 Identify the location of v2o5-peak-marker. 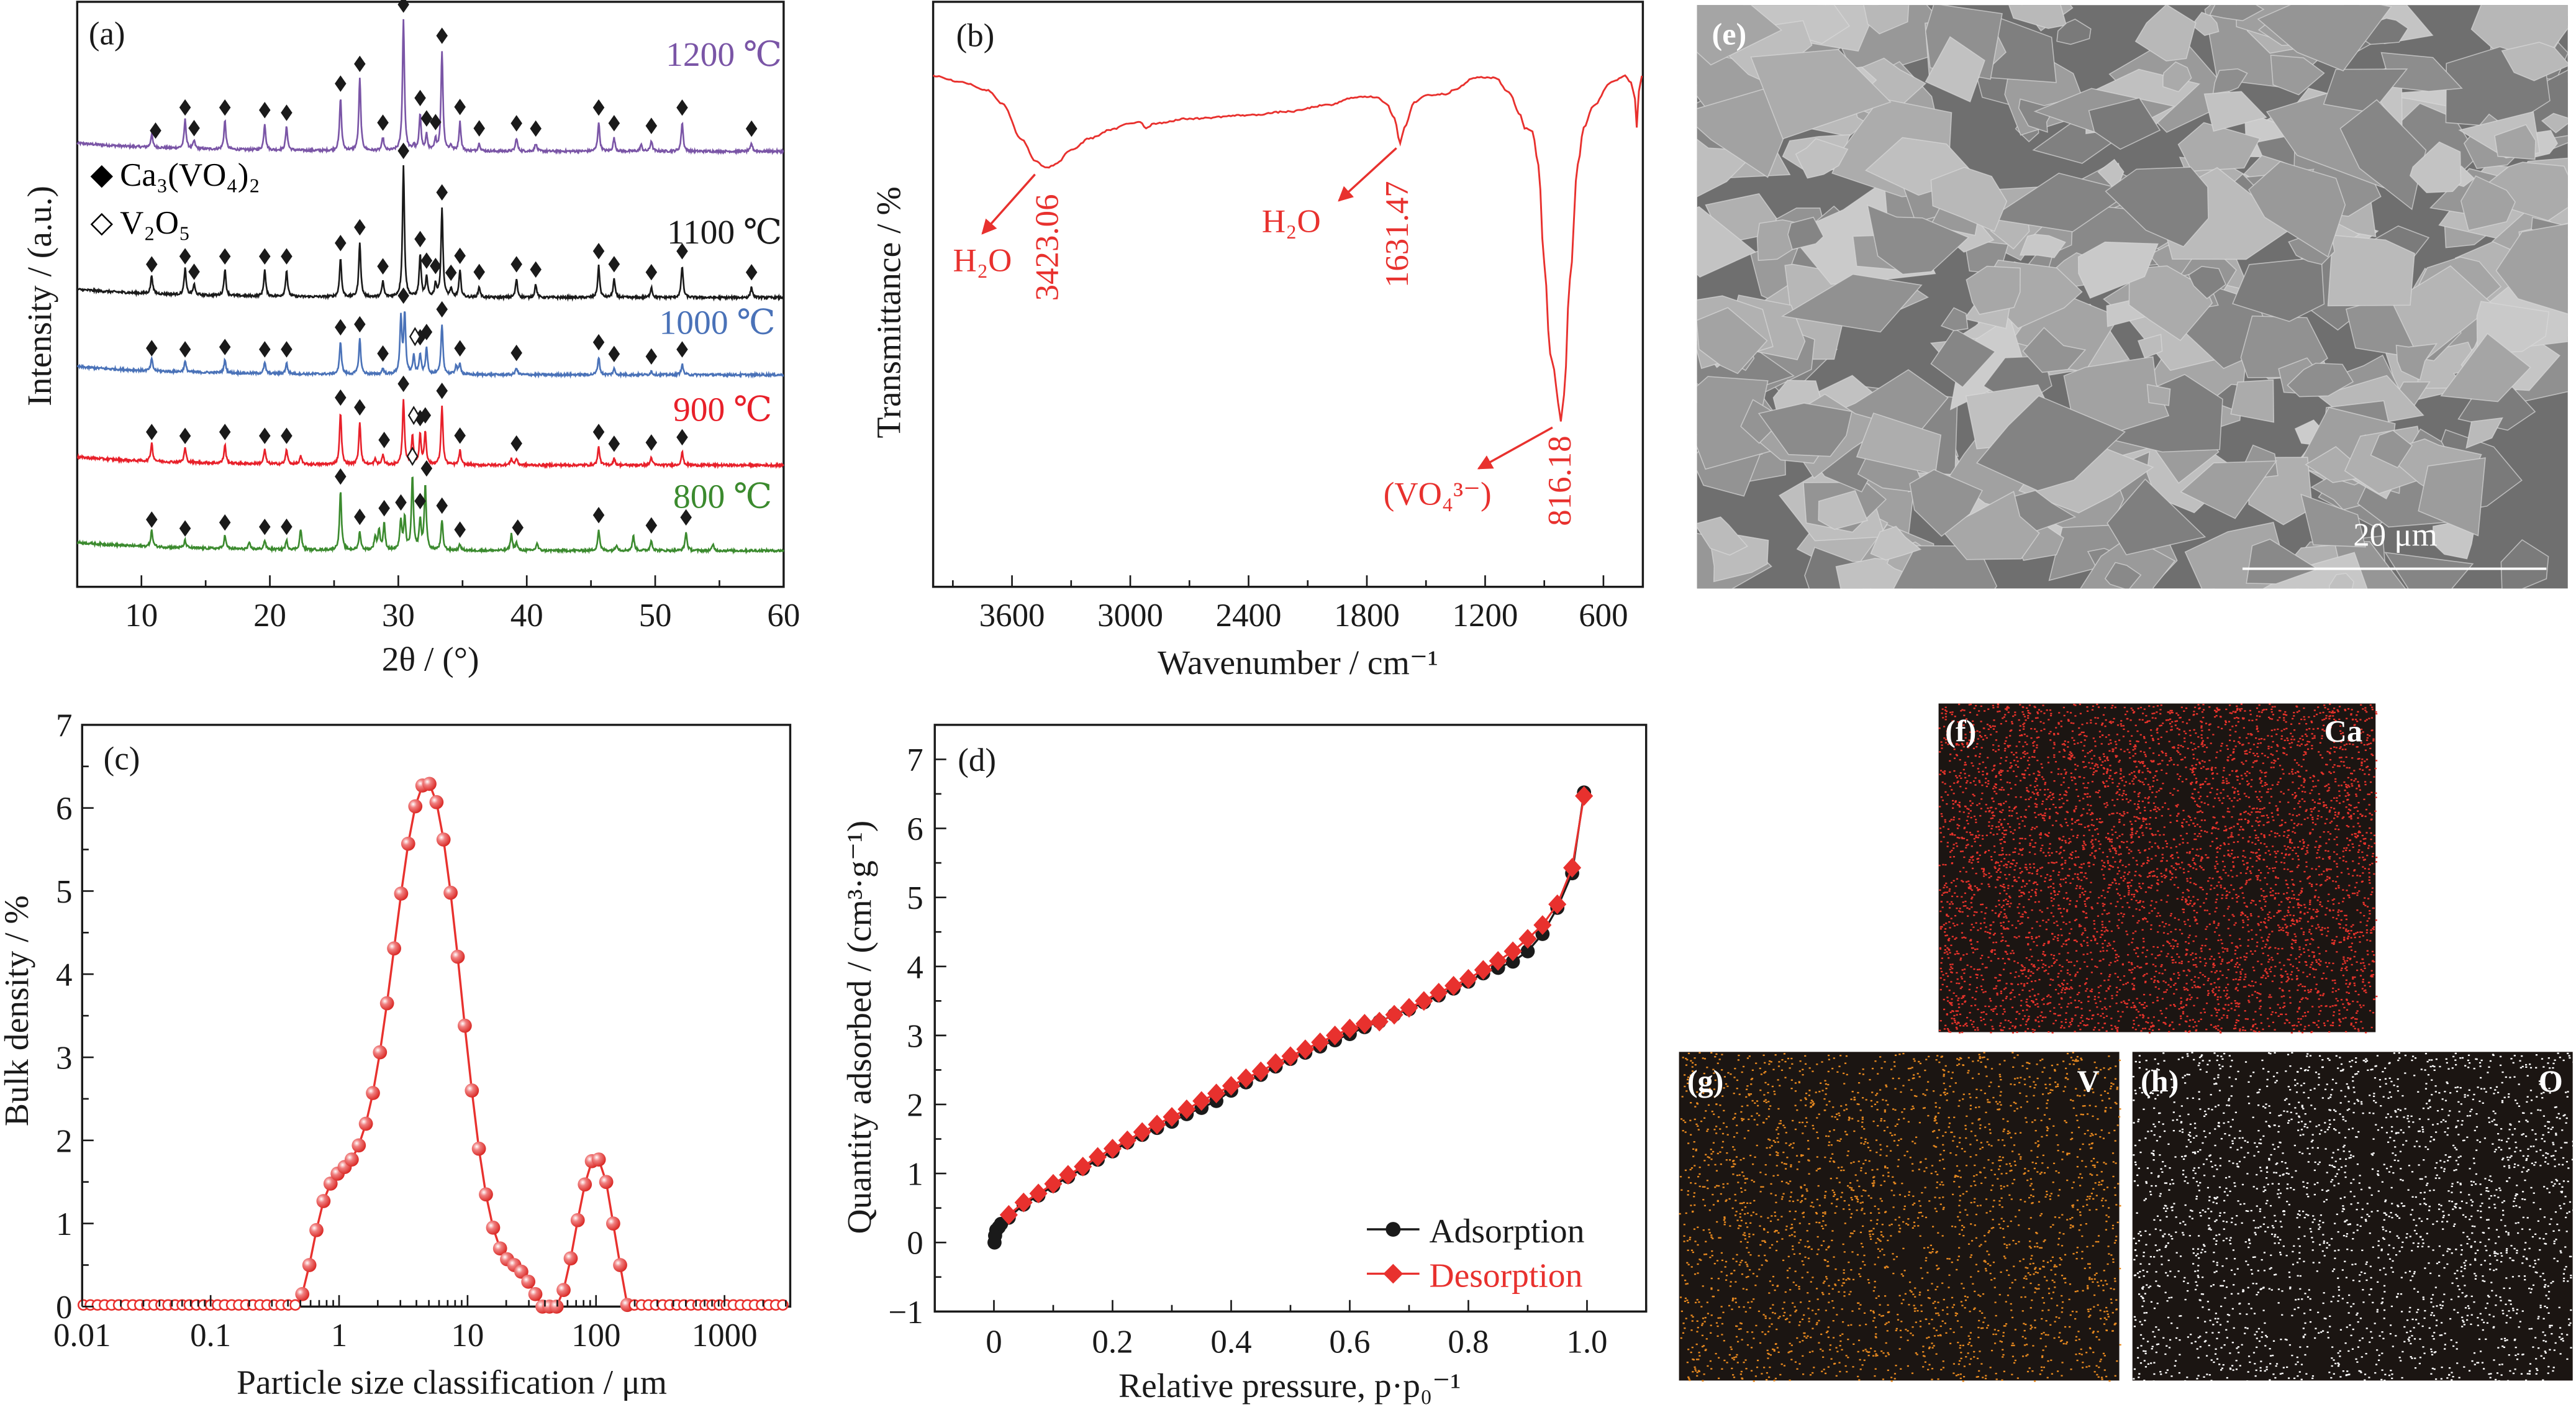
(413, 416).